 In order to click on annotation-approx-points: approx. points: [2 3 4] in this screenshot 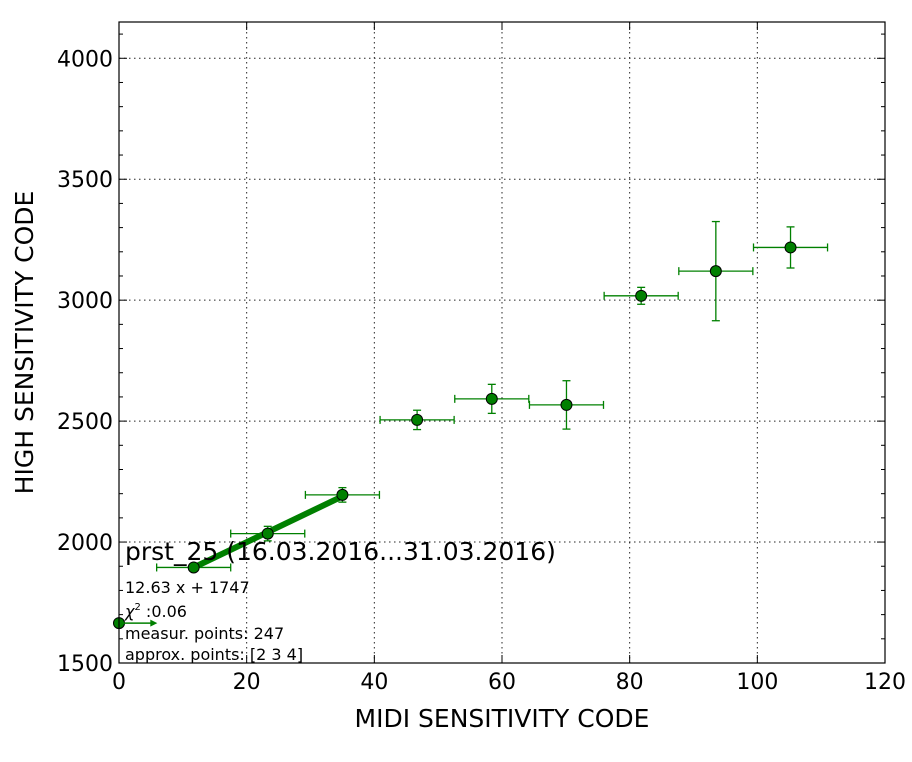, I will do `click(214, 654)`.